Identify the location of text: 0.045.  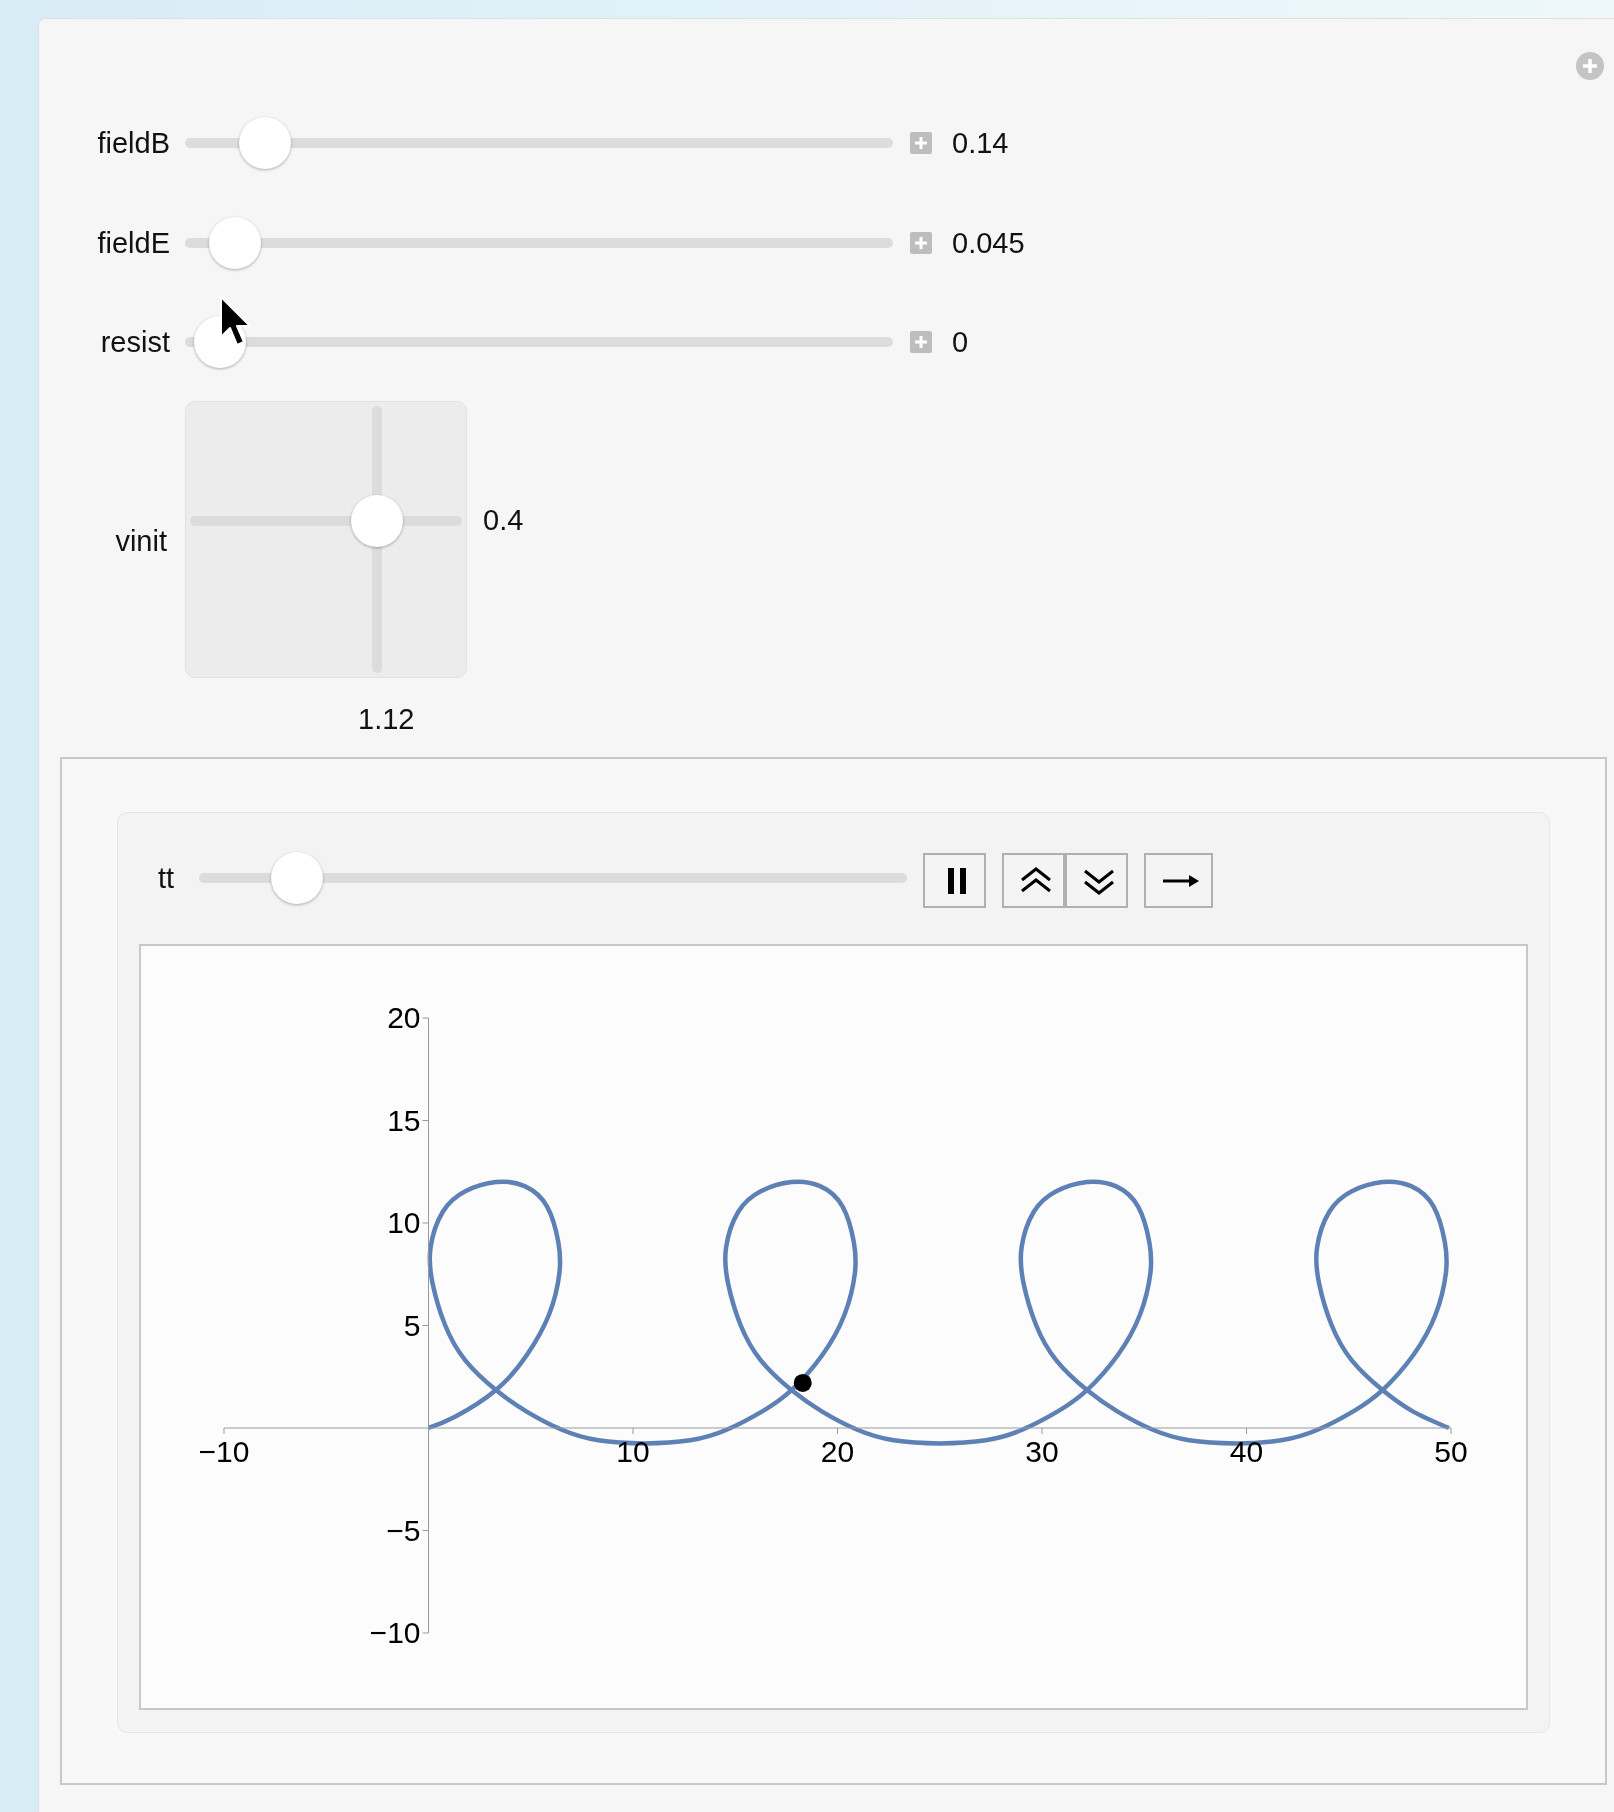
(988, 243).